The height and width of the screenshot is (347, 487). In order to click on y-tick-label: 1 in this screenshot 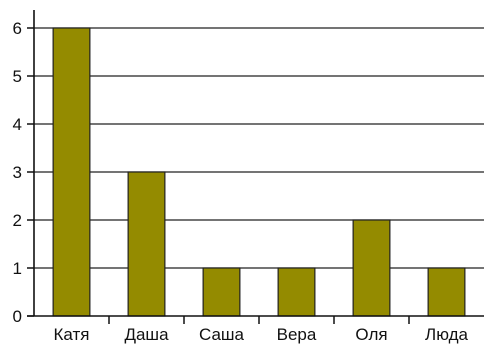, I will do `click(17, 268)`.